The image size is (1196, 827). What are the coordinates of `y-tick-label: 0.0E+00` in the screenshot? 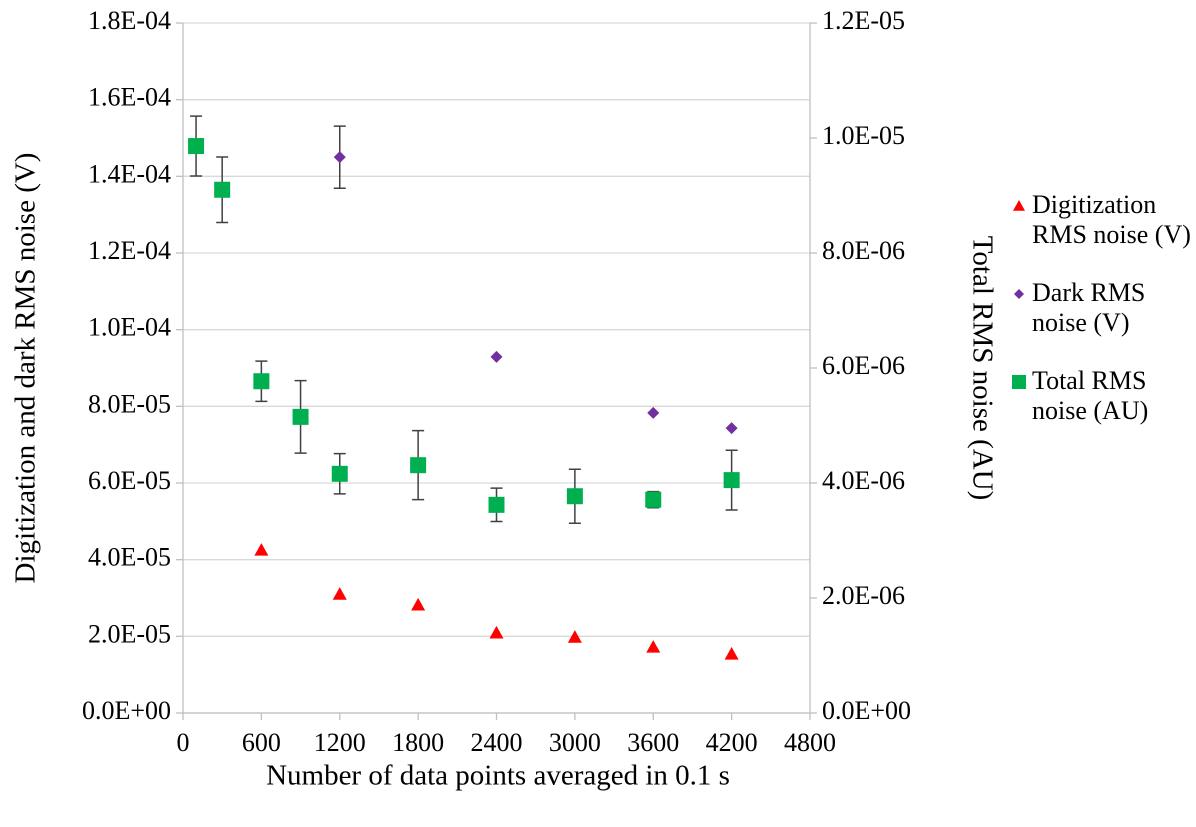 It's located at (126, 710).